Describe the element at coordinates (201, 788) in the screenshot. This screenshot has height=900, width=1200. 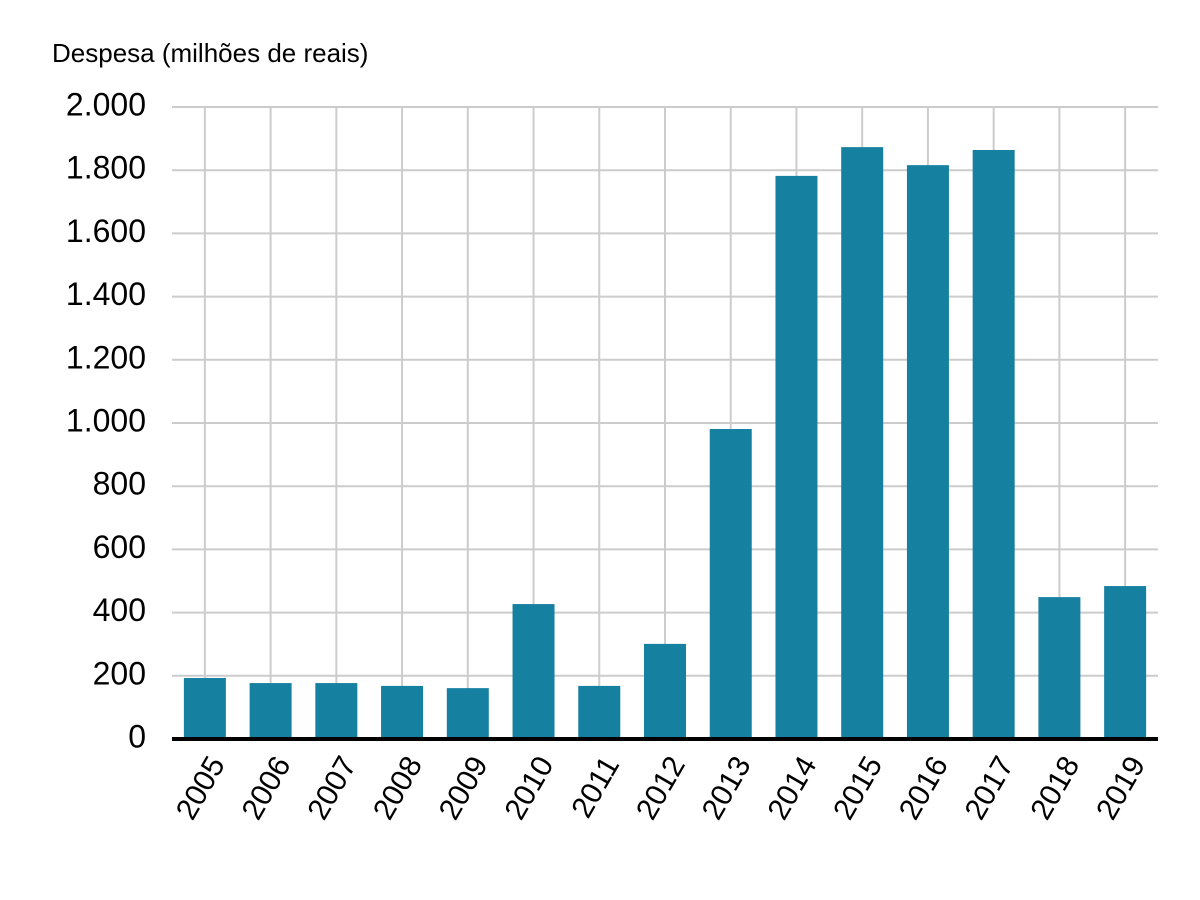
I see `x-tick-label: 2005` at that location.